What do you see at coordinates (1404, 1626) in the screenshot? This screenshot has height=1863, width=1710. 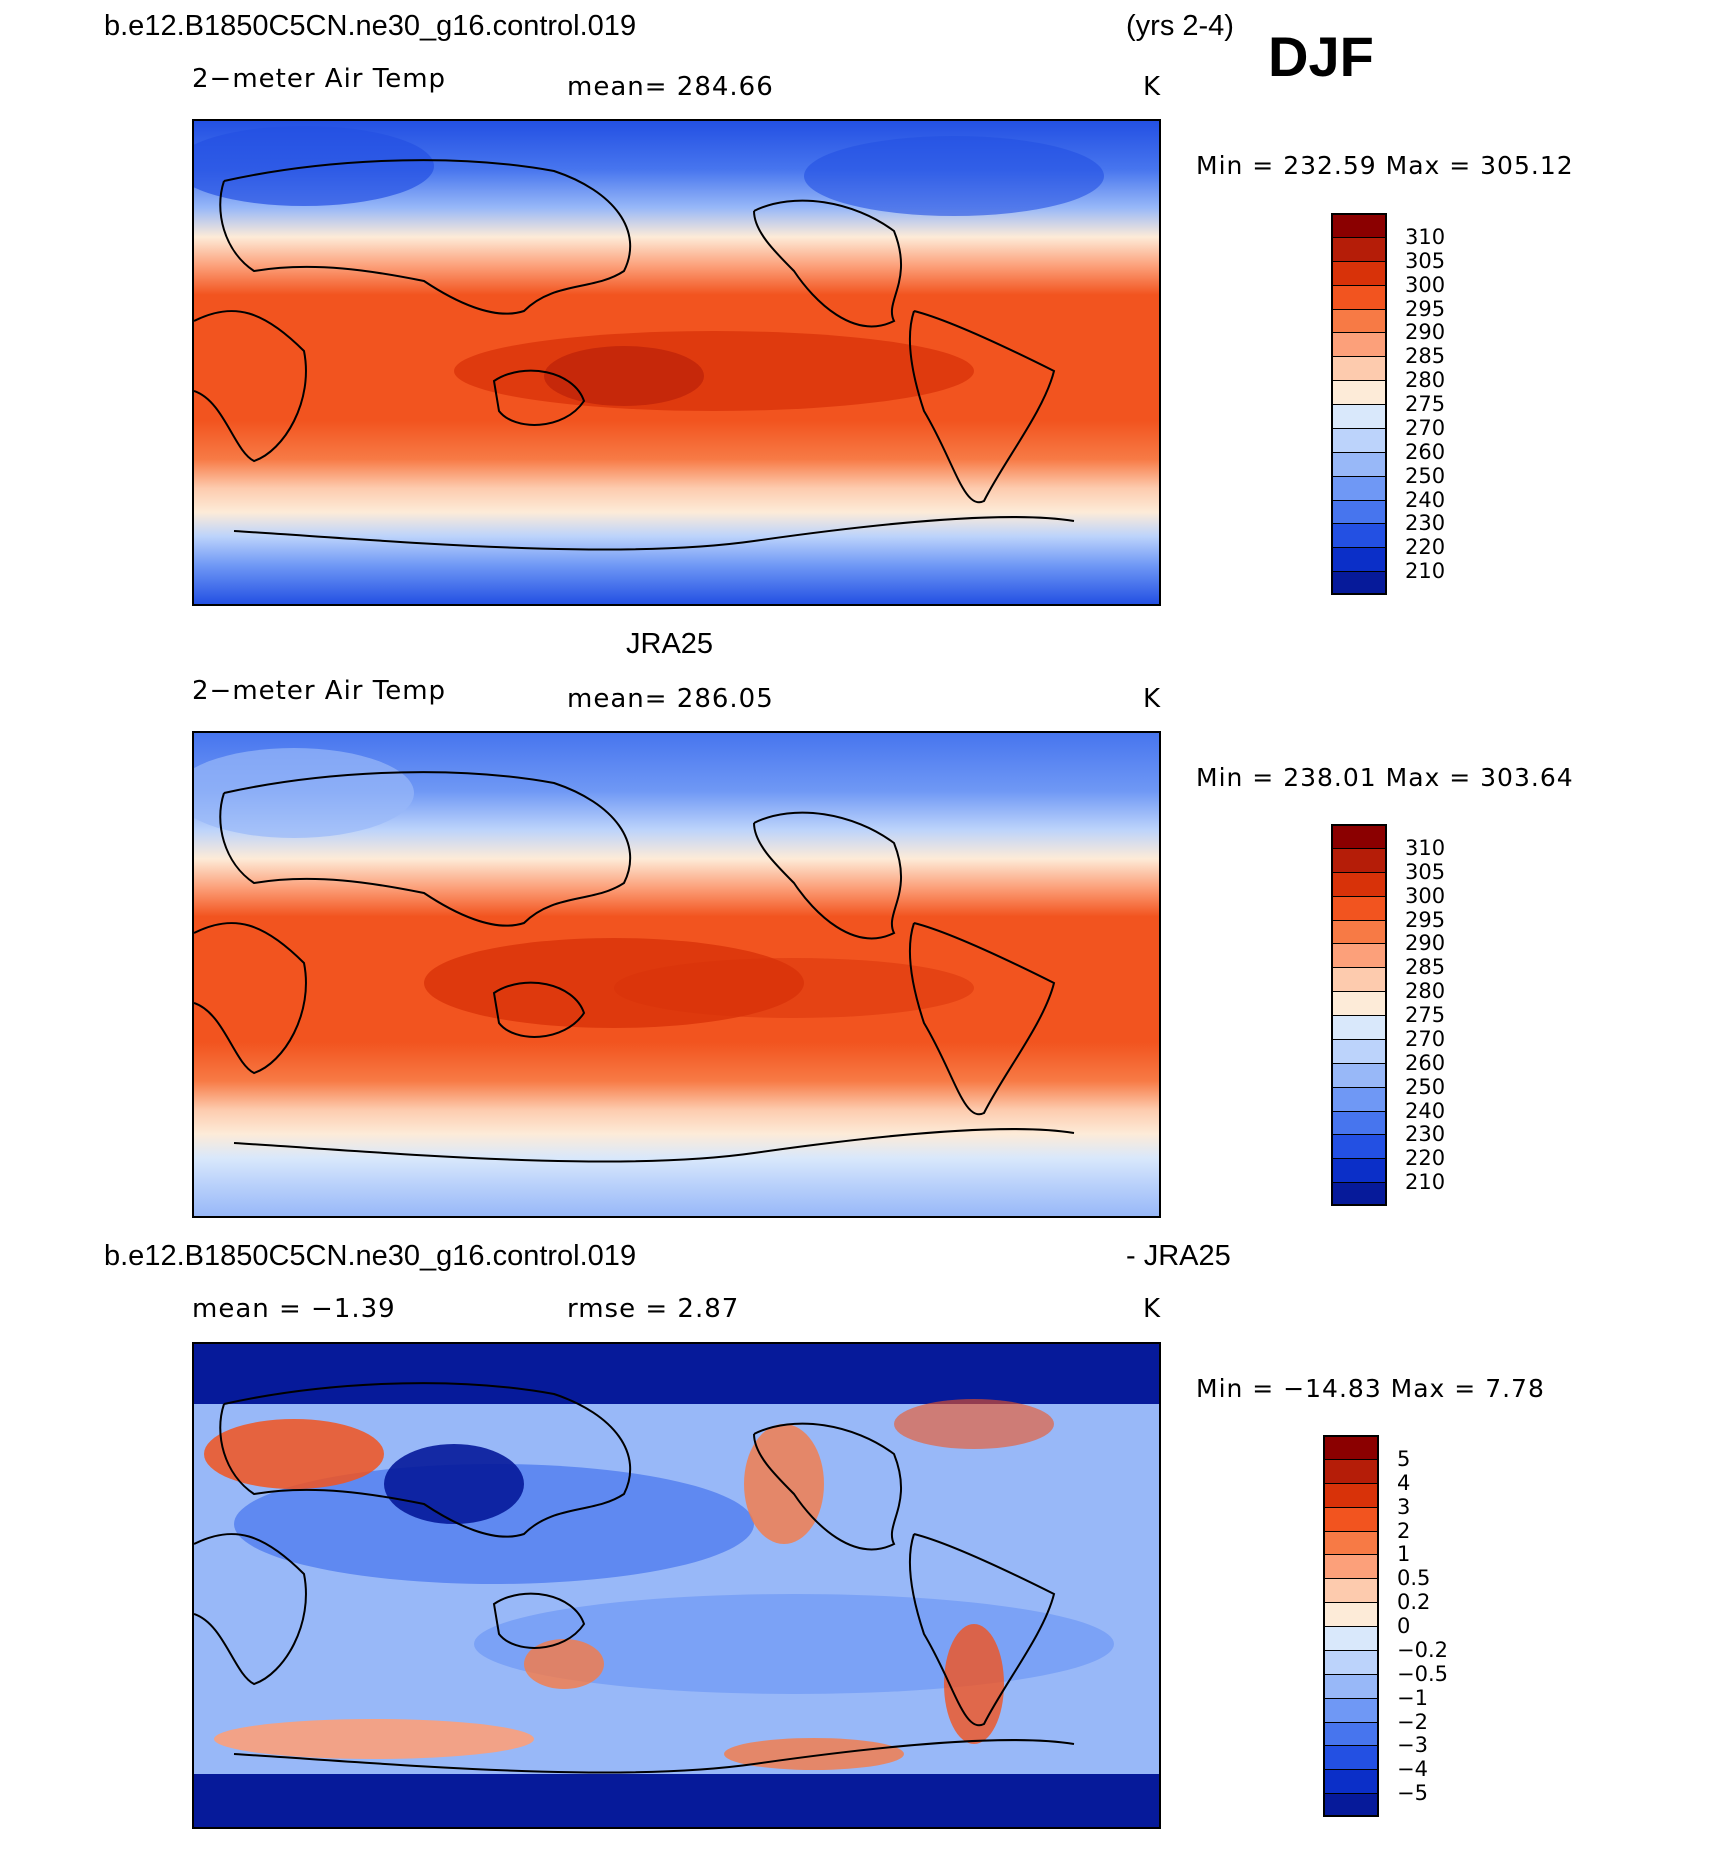 I see `colorbar-tick-label: 0` at bounding box center [1404, 1626].